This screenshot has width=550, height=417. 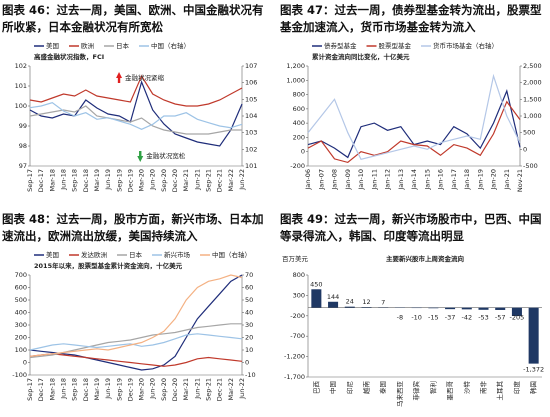 What do you see at coordinates (454, 180) in the screenshot?
I see `x-tick-label: Jan-17` at bounding box center [454, 180].